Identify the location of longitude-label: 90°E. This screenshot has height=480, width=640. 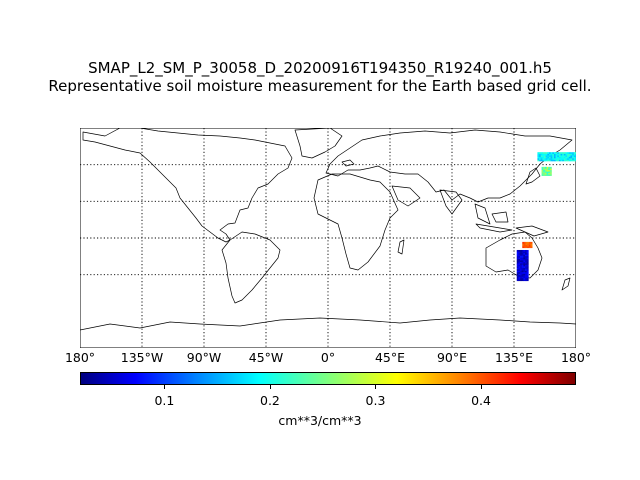
(452, 357).